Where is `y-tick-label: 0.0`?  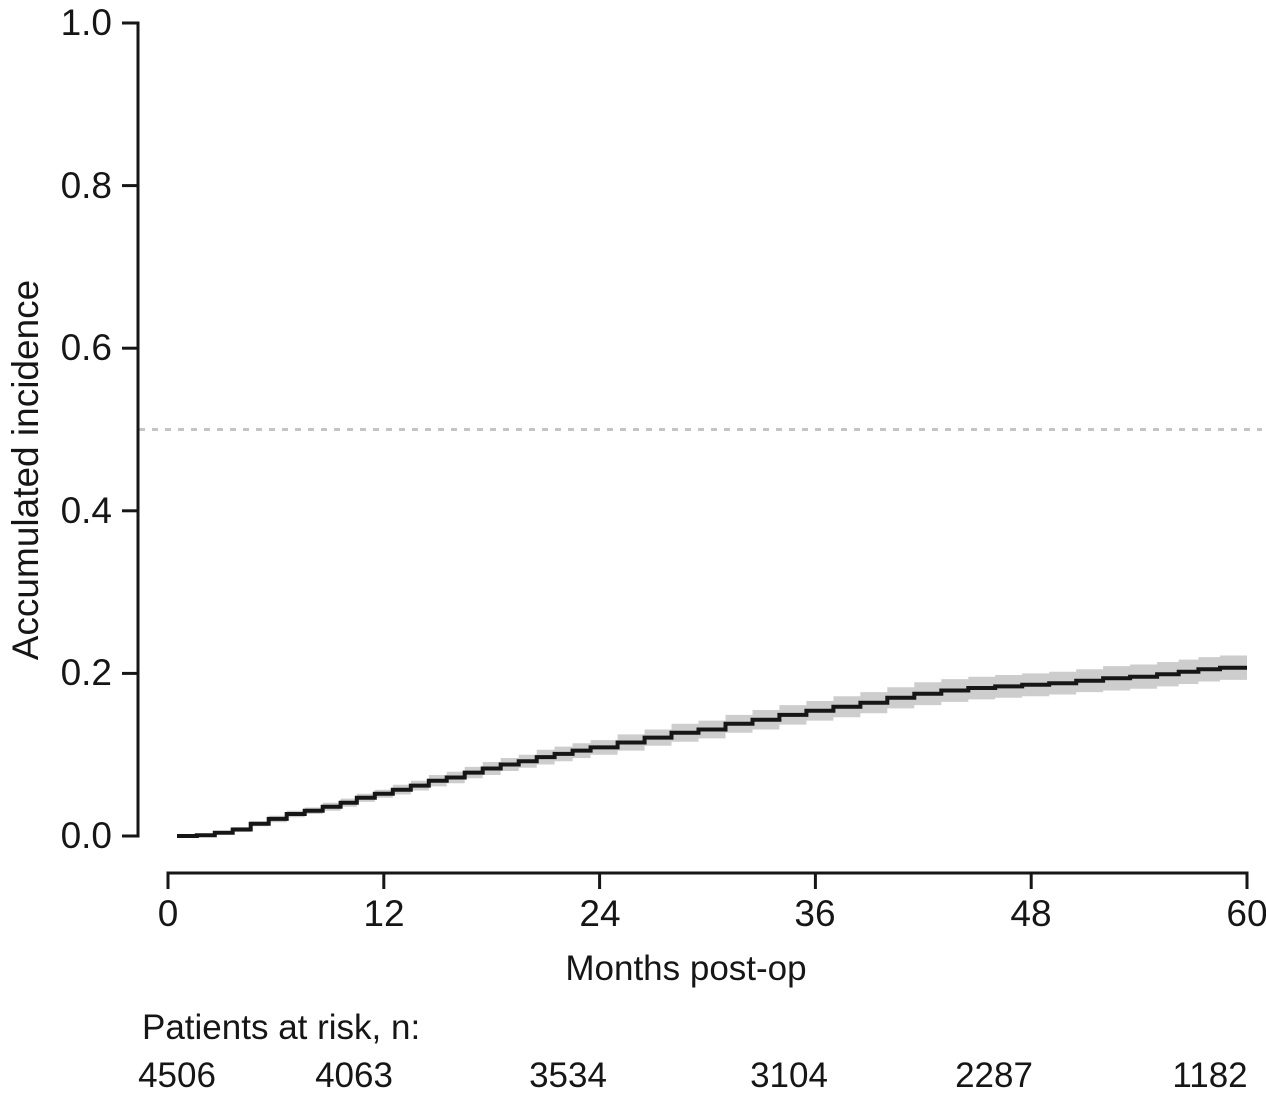
y-tick-label: 0.0 is located at coordinates (86, 835).